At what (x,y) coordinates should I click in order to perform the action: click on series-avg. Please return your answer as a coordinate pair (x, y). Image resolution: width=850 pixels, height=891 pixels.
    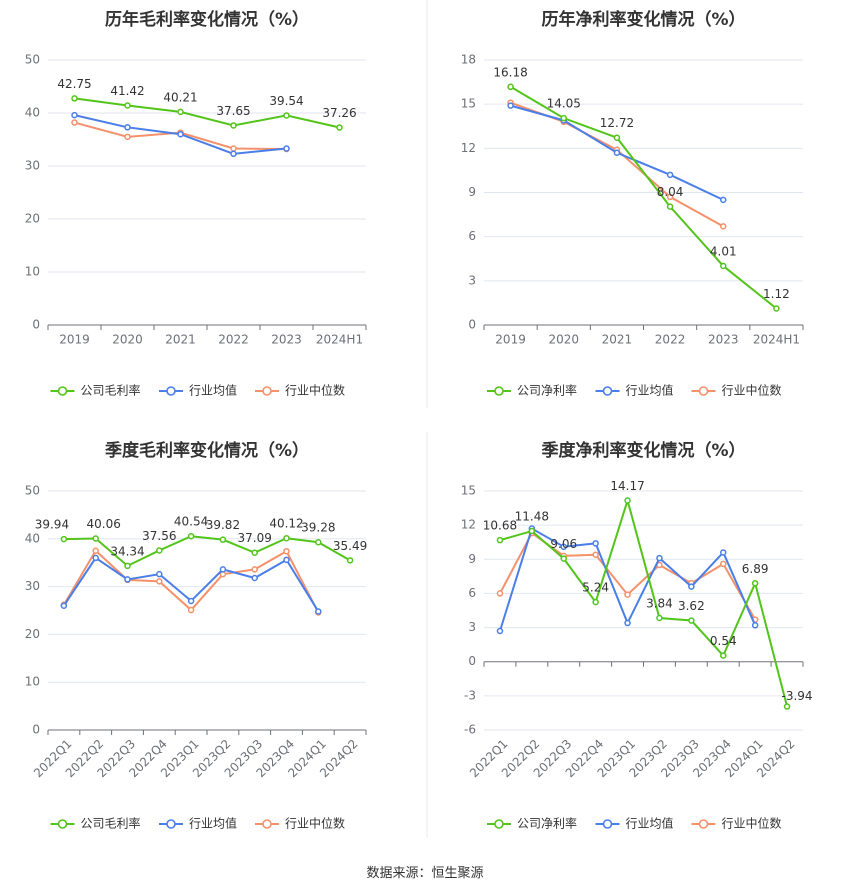
    Looking at the image, I should click on (191, 584).